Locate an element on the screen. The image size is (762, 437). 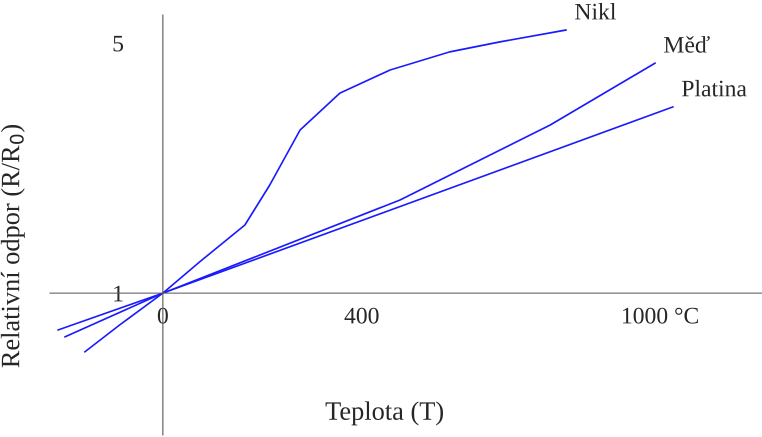
y-tick-label: 5 is located at coordinates (119, 44).